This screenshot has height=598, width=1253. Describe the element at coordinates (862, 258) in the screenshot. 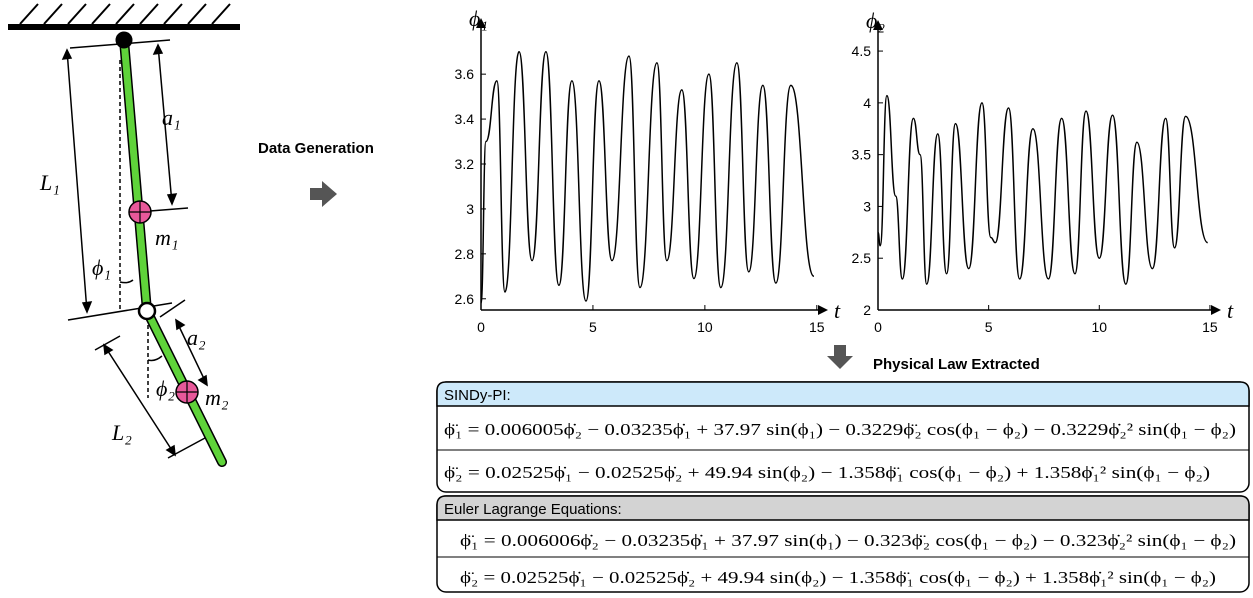

I see `y-tick-label: 2.5` at that location.